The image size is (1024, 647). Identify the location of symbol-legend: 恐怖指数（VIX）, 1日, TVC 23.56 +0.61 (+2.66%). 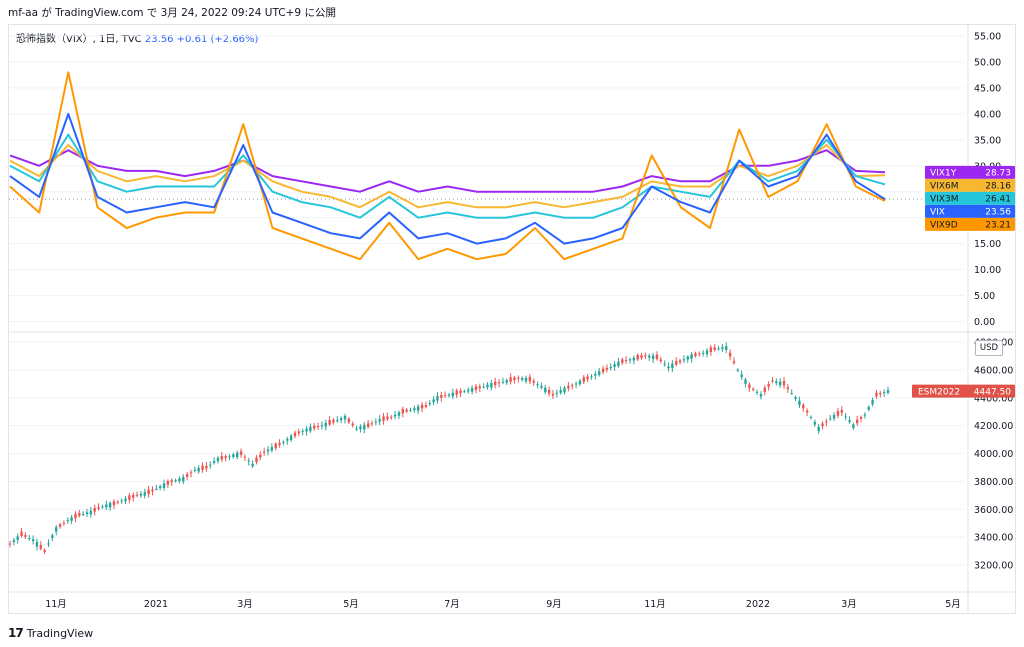
(137, 37).